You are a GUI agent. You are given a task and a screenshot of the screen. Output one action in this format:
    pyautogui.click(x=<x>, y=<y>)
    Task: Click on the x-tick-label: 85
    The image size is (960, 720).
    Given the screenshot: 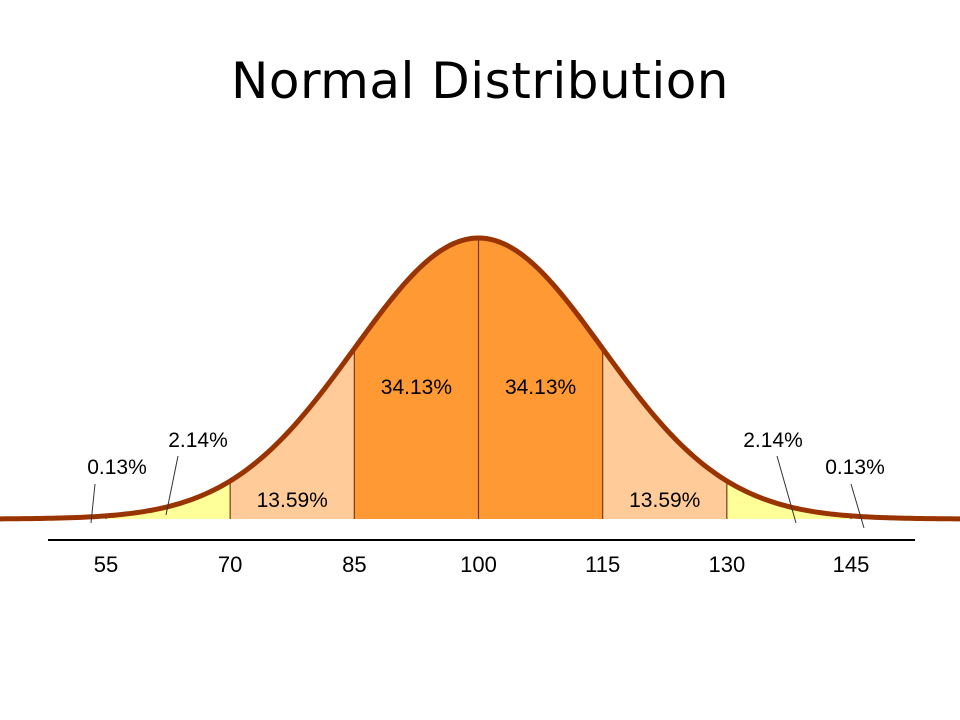 What is the action you would take?
    pyautogui.click(x=354, y=564)
    